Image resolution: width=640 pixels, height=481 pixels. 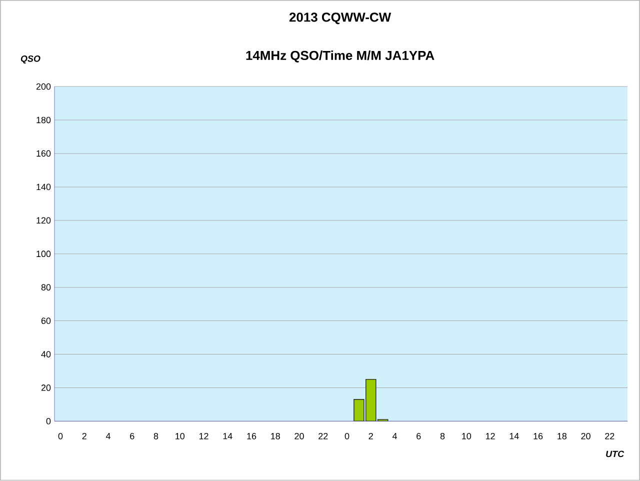 What do you see at coordinates (615, 454) in the screenshot?
I see `x-axis-title: UTC` at bounding box center [615, 454].